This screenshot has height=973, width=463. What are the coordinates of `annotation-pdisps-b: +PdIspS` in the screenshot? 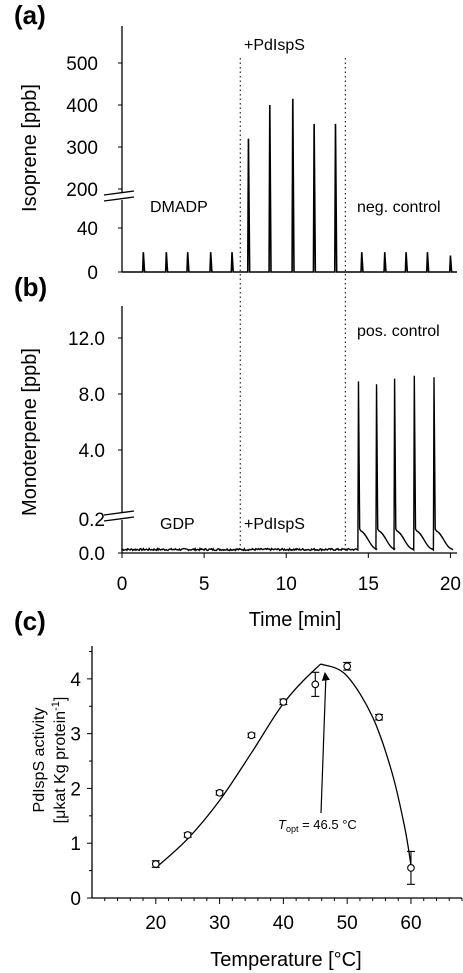 It's located at (274, 524).